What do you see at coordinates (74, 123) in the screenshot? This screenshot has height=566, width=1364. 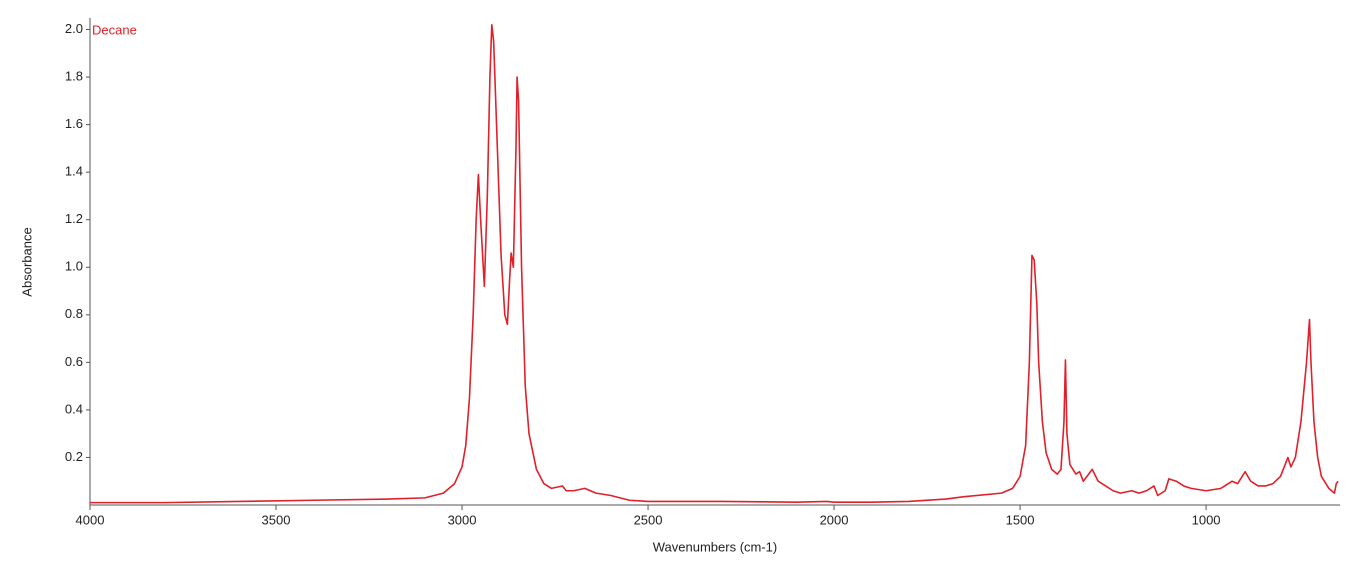 I see `y-tick-label: 1.6` at bounding box center [74, 123].